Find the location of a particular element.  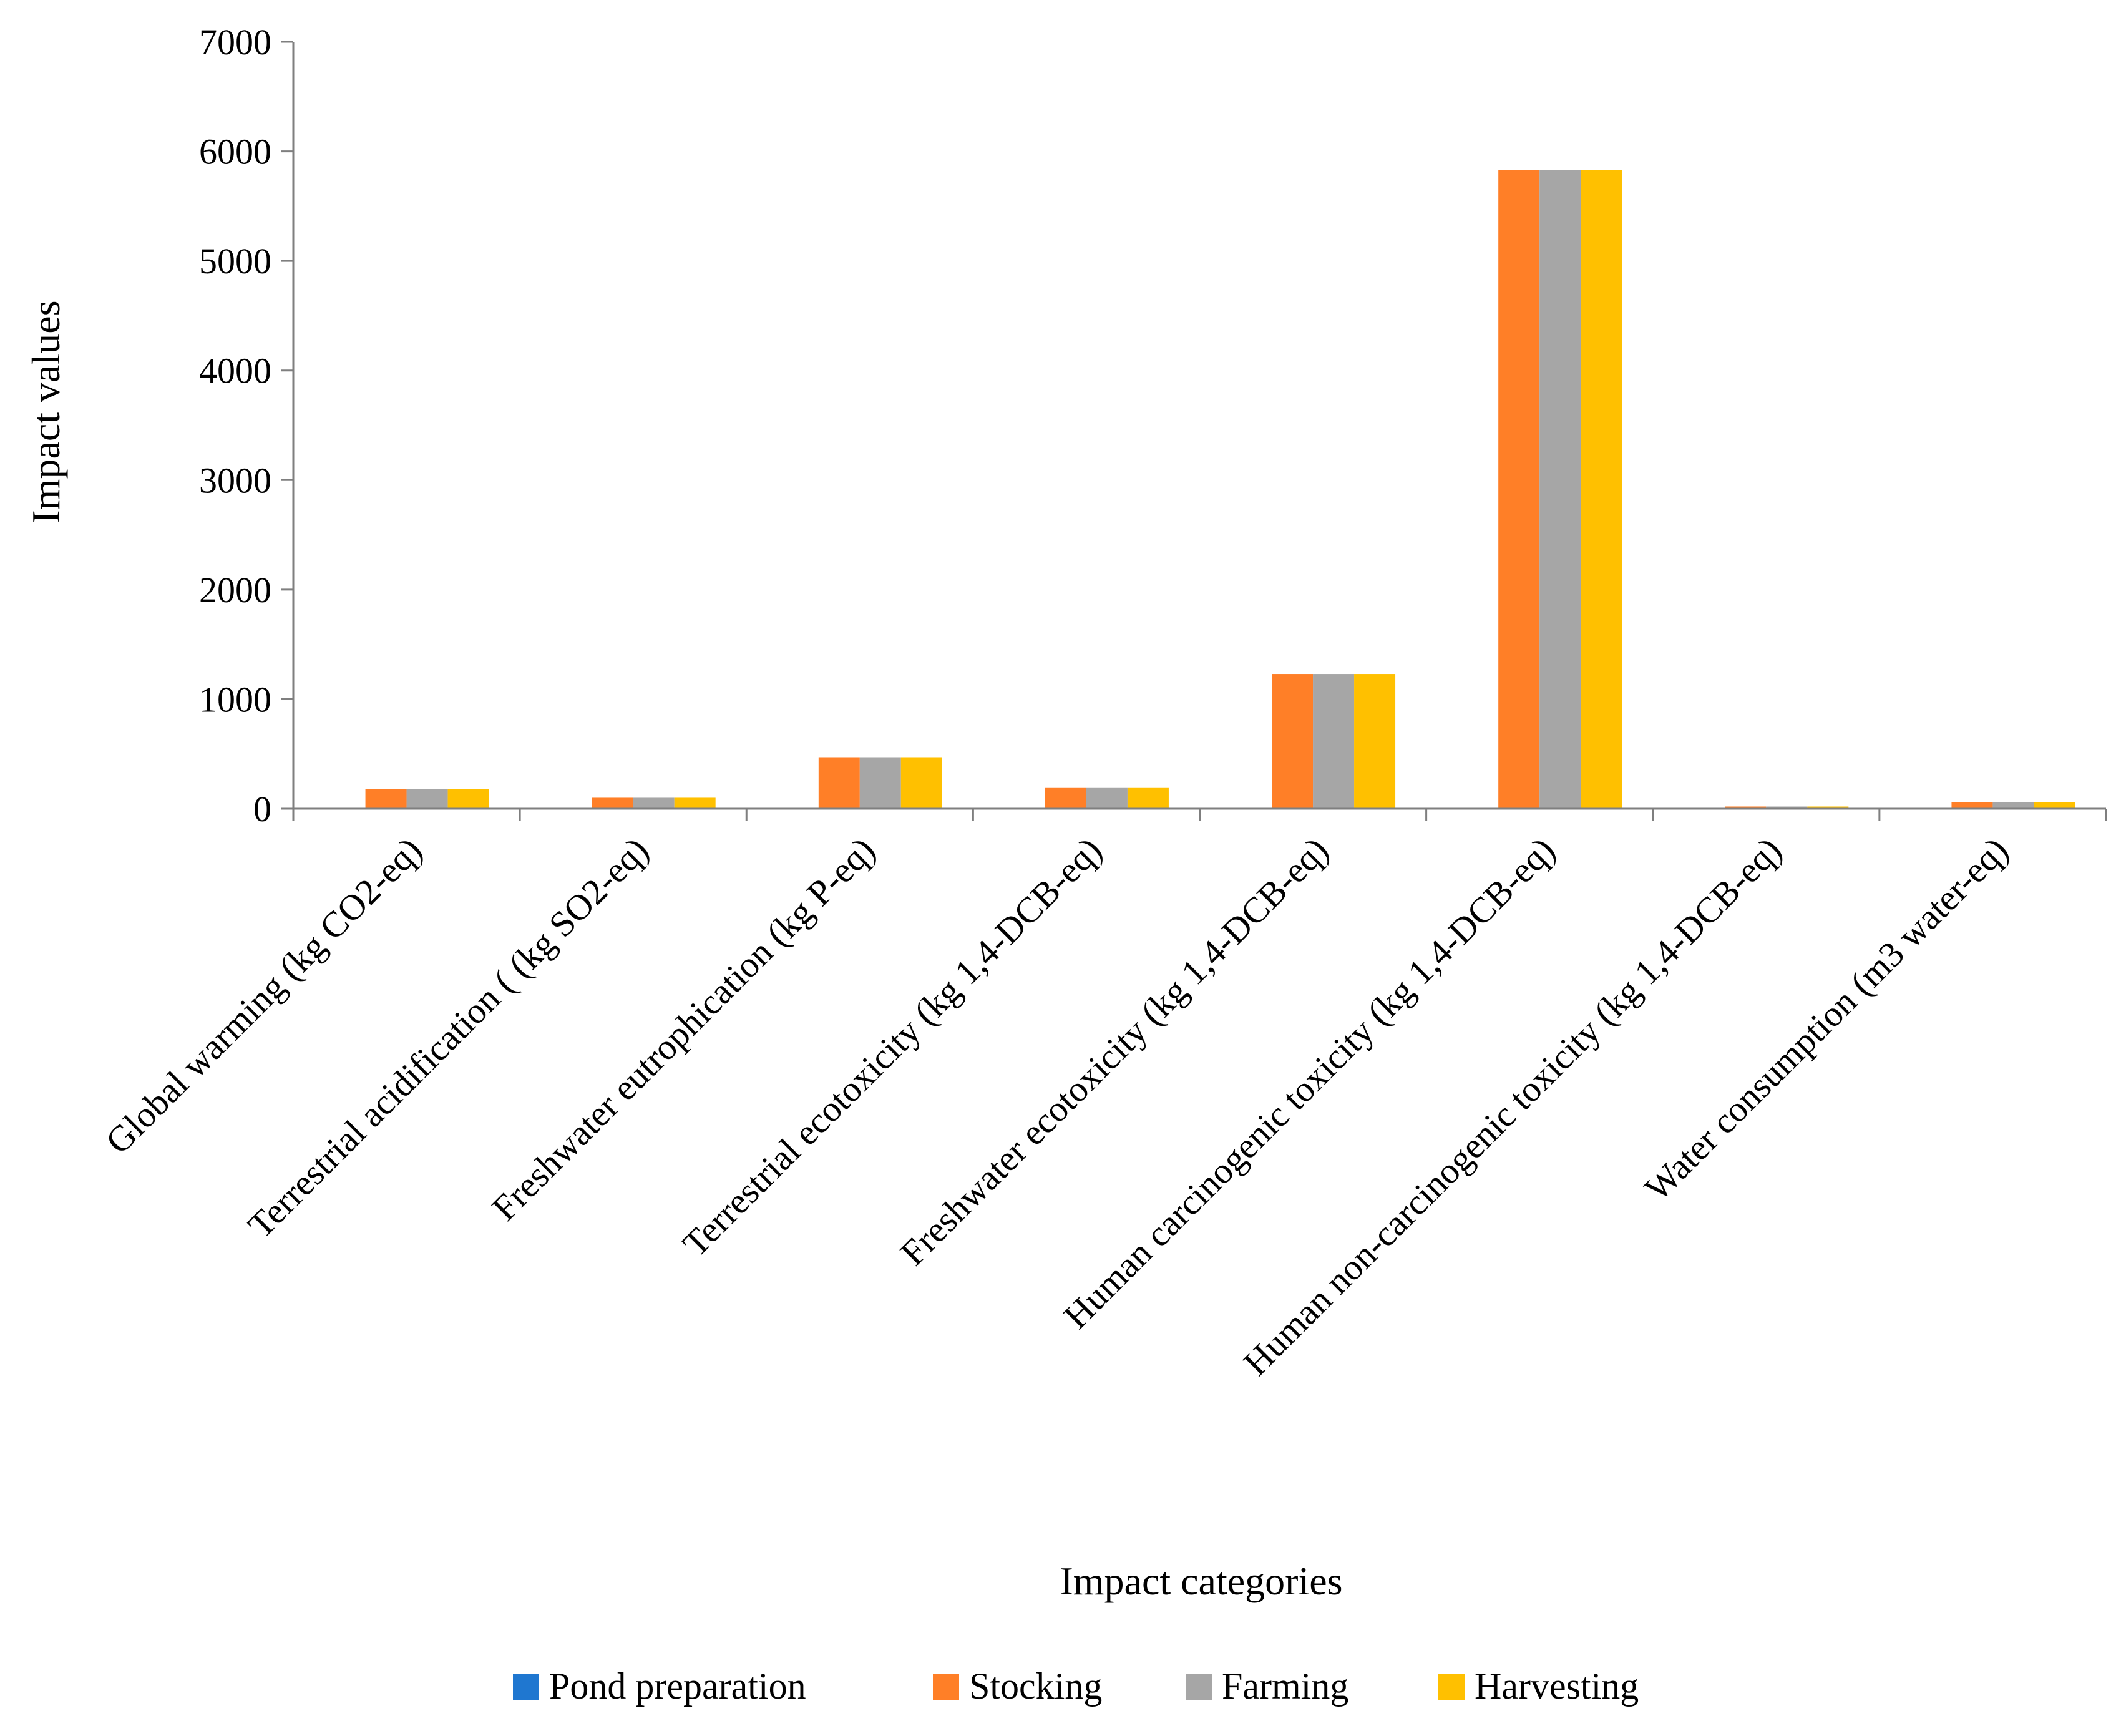

legend-label: Farming is located at coordinates (1285, 1686).